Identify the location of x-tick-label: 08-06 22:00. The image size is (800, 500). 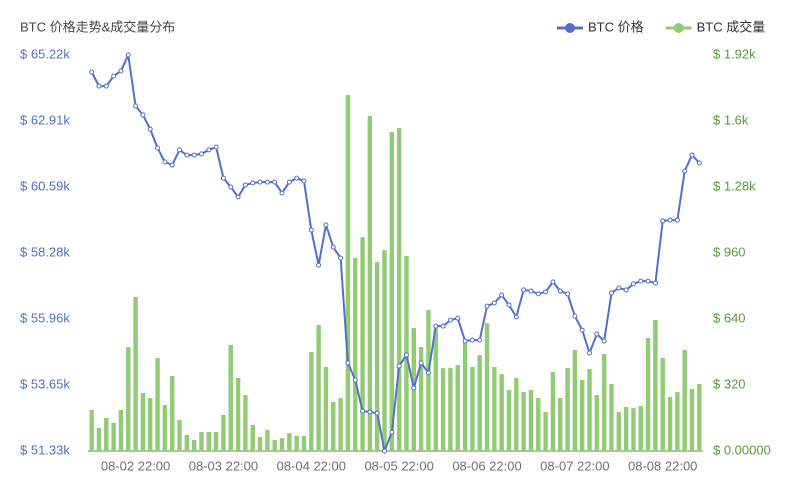
(486, 465).